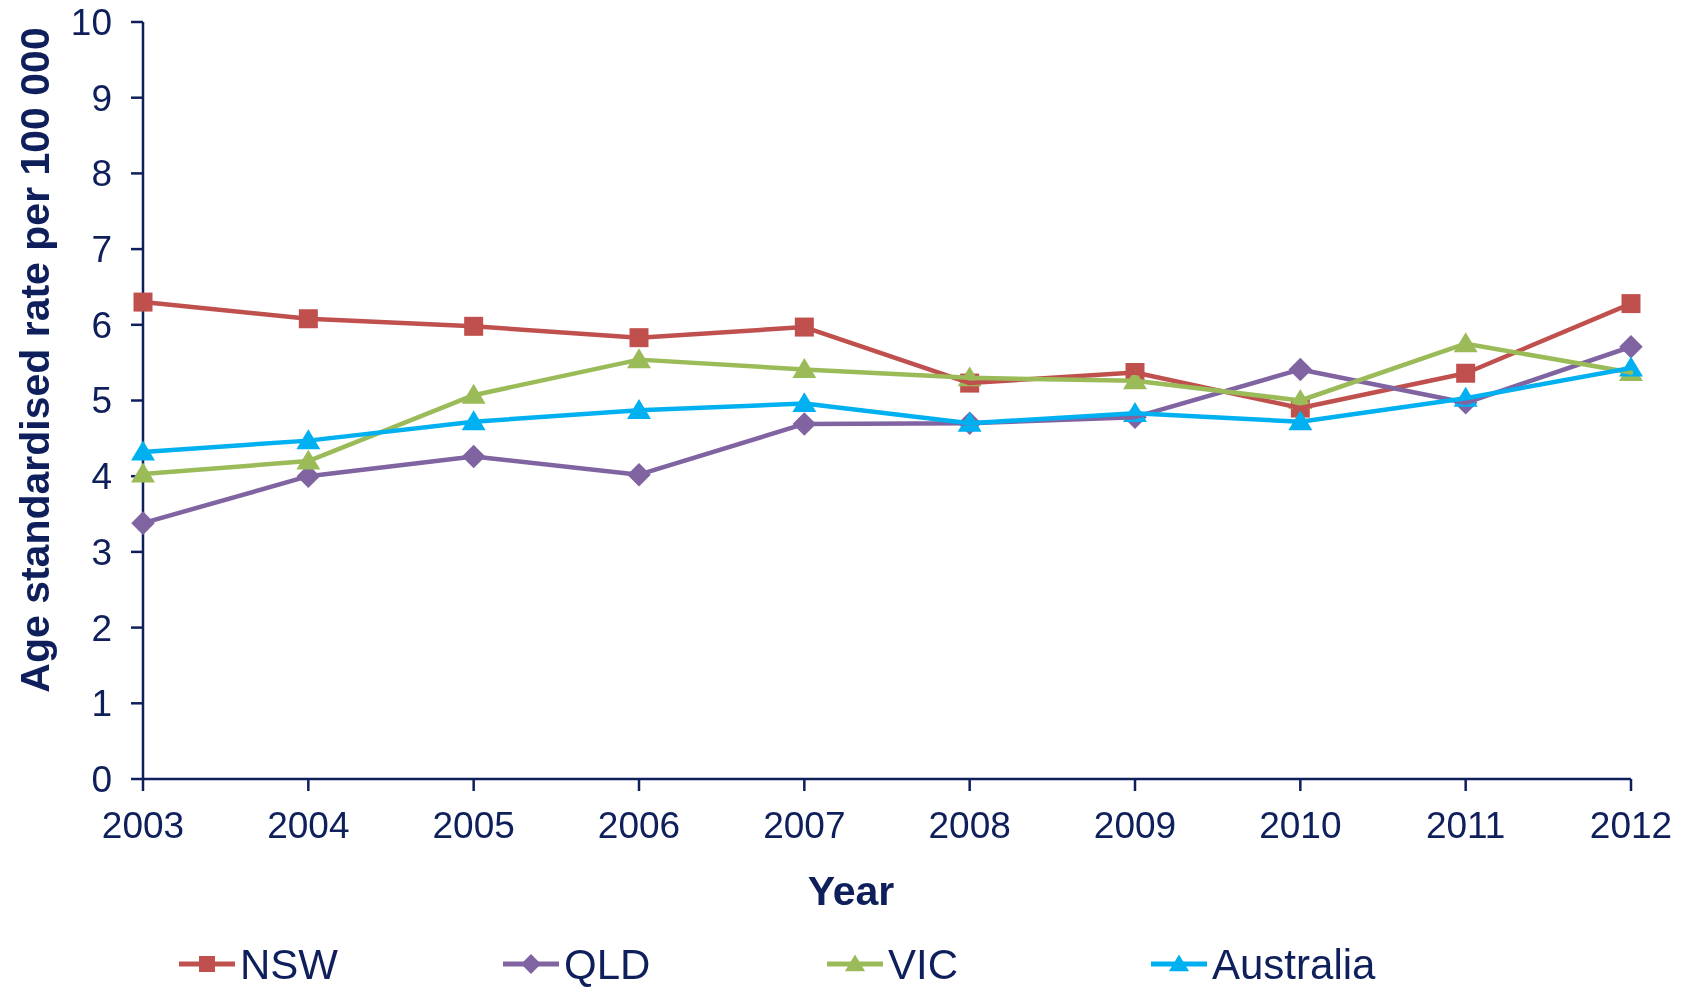  What do you see at coordinates (308, 825) in the screenshot?
I see `x-tick-label: 2004` at bounding box center [308, 825].